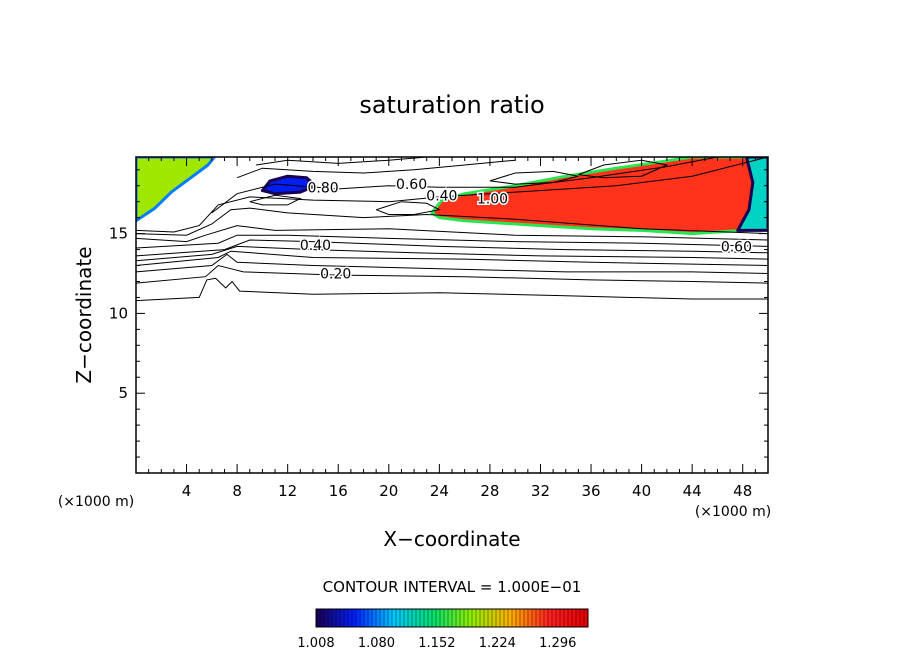 Image resolution: width=904 pixels, height=654 pixels. Describe the element at coordinates (123, 393) in the screenshot. I see `y-tick-label: 5` at that location.